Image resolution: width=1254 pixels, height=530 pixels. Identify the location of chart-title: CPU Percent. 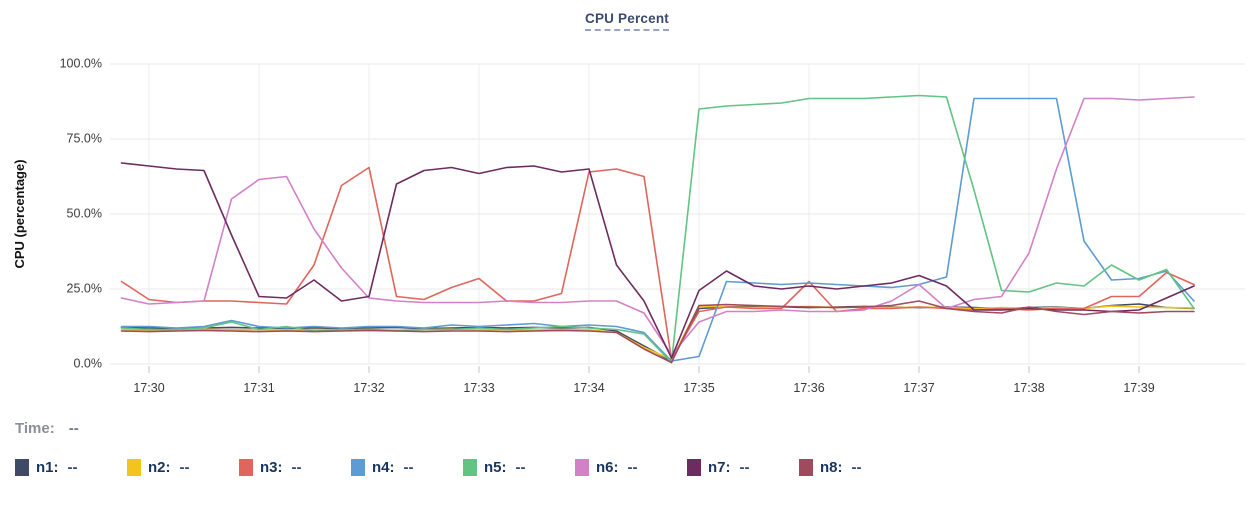
(627, 21).